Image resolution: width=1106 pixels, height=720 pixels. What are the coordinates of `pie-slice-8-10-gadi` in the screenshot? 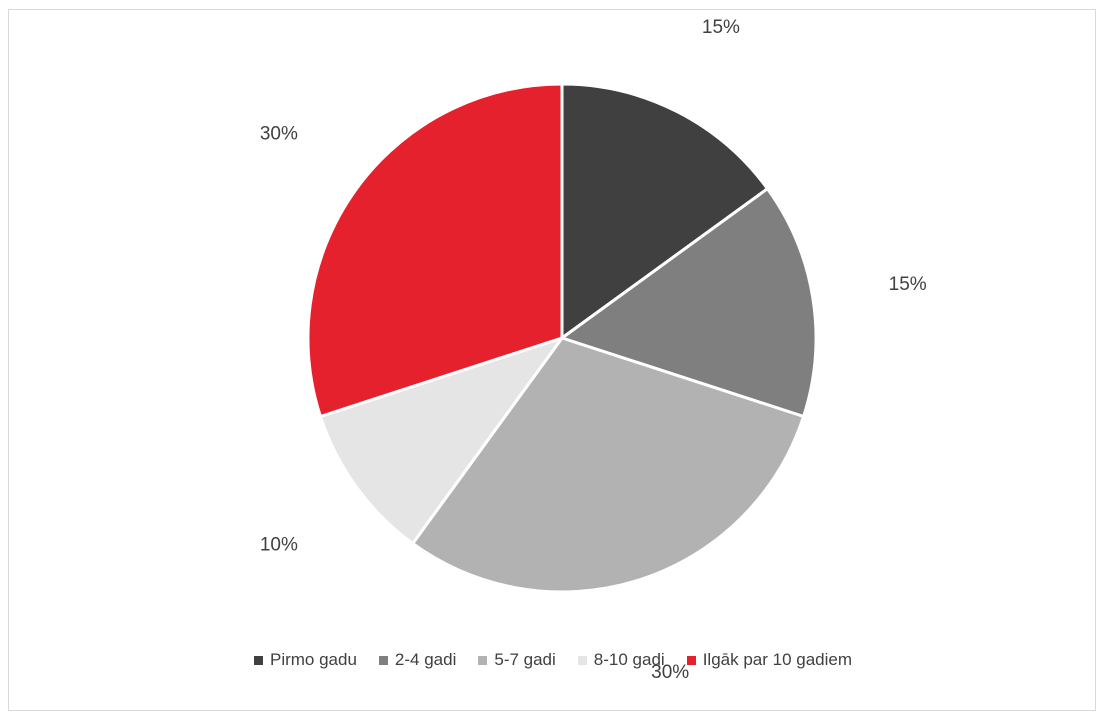 It's located at (441, 440).